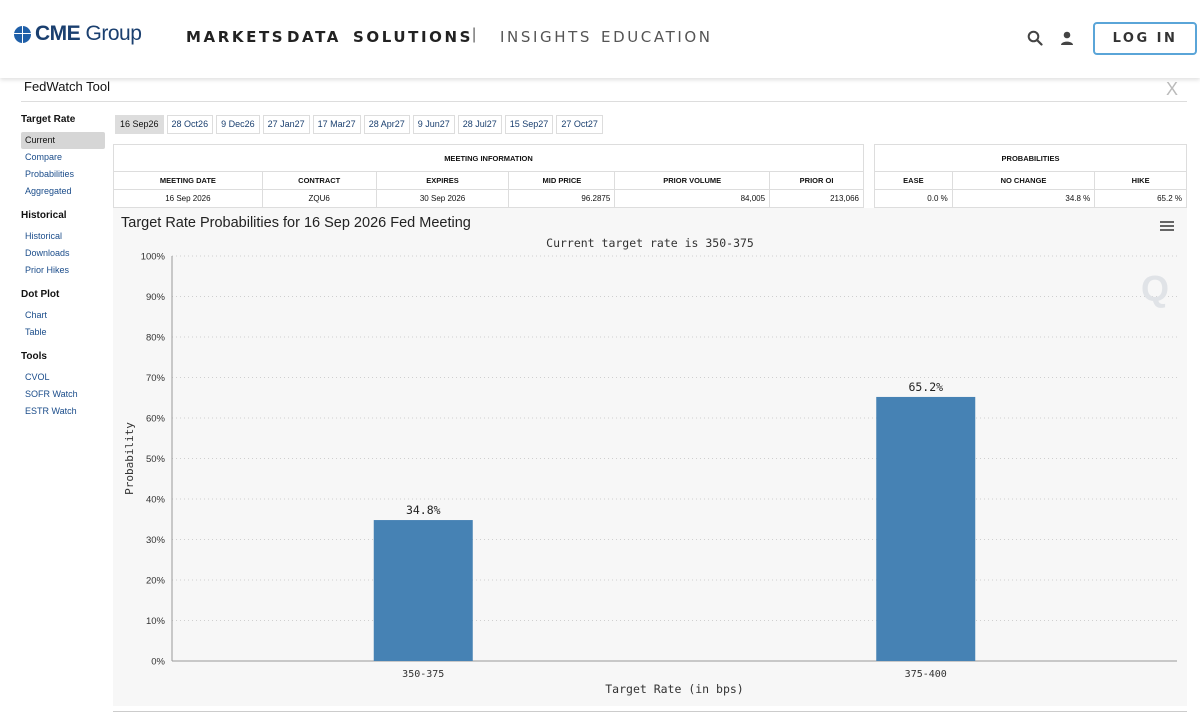 The image size is (1200, 714). I want to click on search-icon, so click(1035, 38).